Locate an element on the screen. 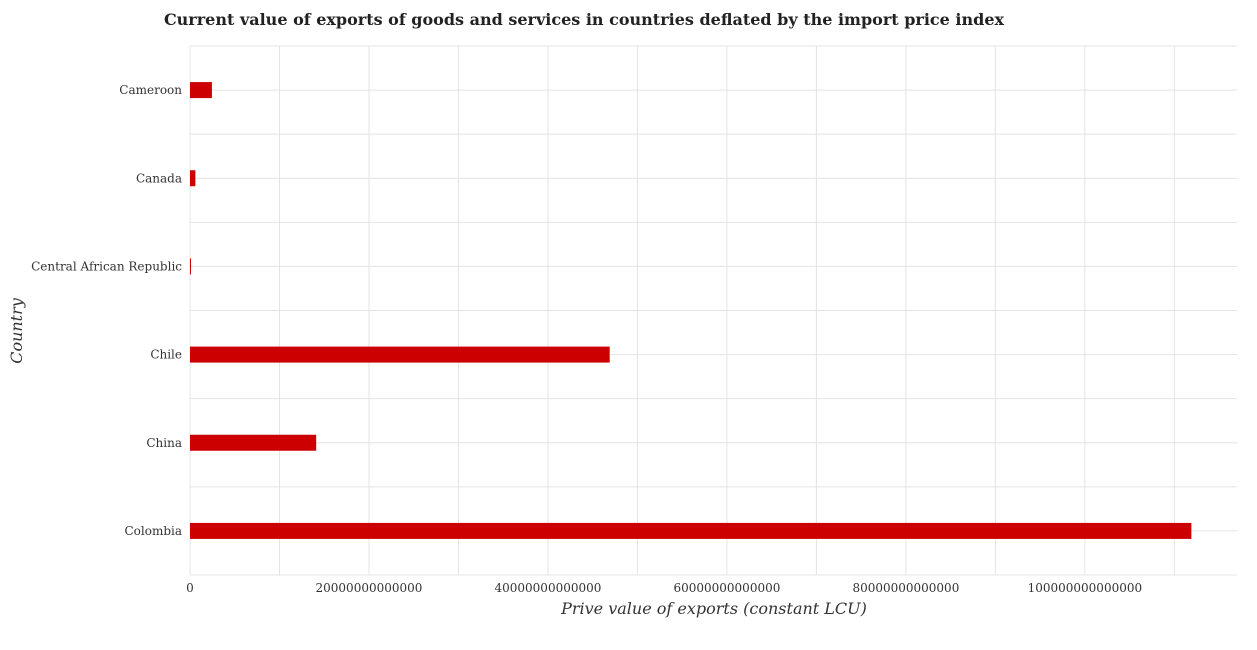  y-tick-label: Chile is located at coordinates (166, 355).